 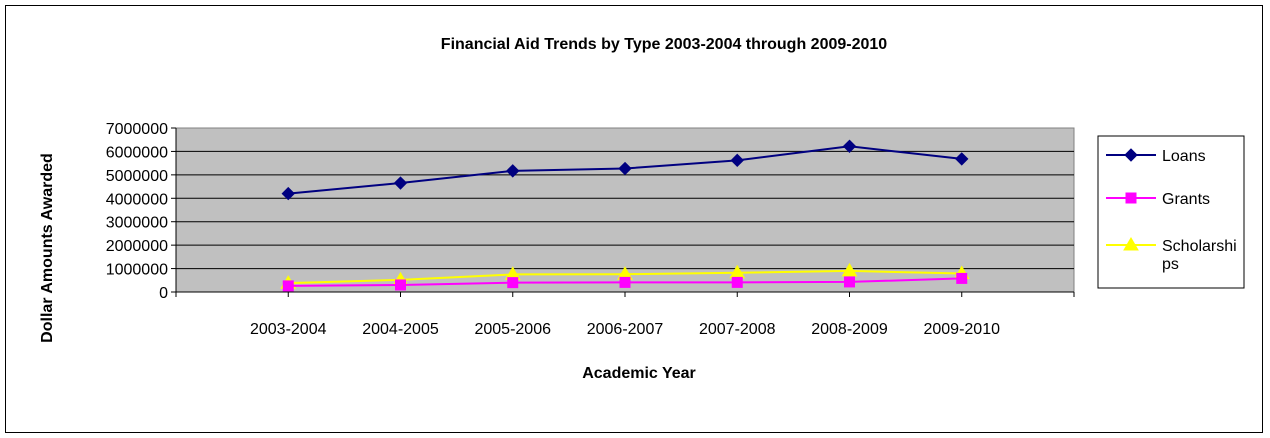 What do you see at coordinates (400, 329) in the screenshot?
I see `x-tick-label: 2004-2005` at bounding box center [400, 329].